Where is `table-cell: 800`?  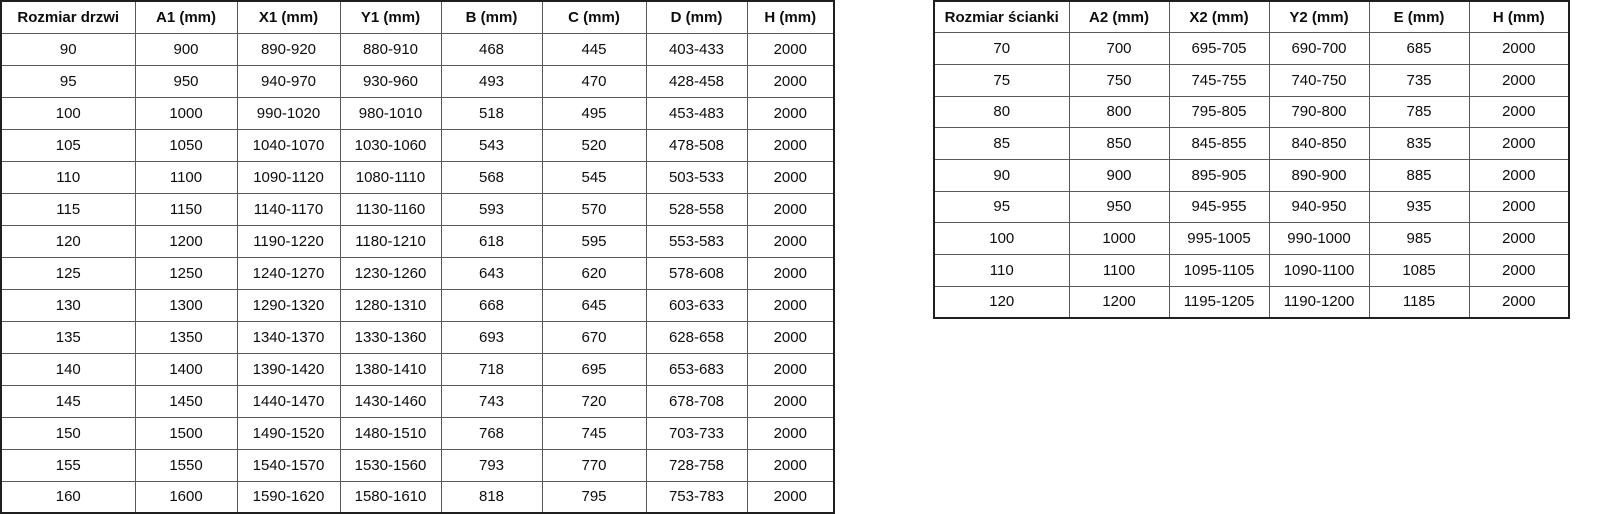
table-cell: 800 is located at coordinates (1119, 112).